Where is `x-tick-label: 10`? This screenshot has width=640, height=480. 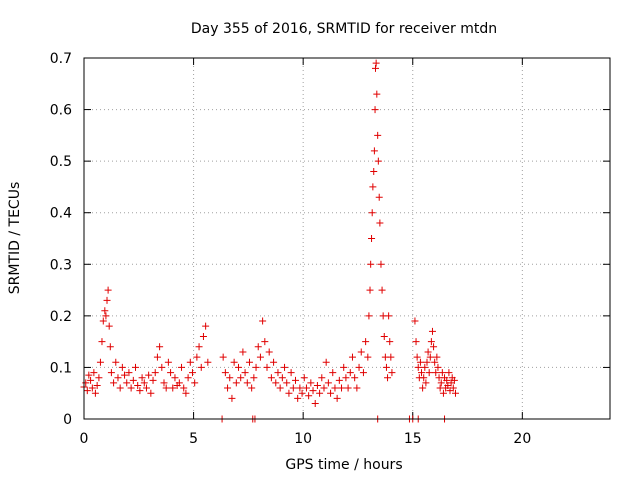
x-tick-label: 10 is located at coordinates (303, 439).